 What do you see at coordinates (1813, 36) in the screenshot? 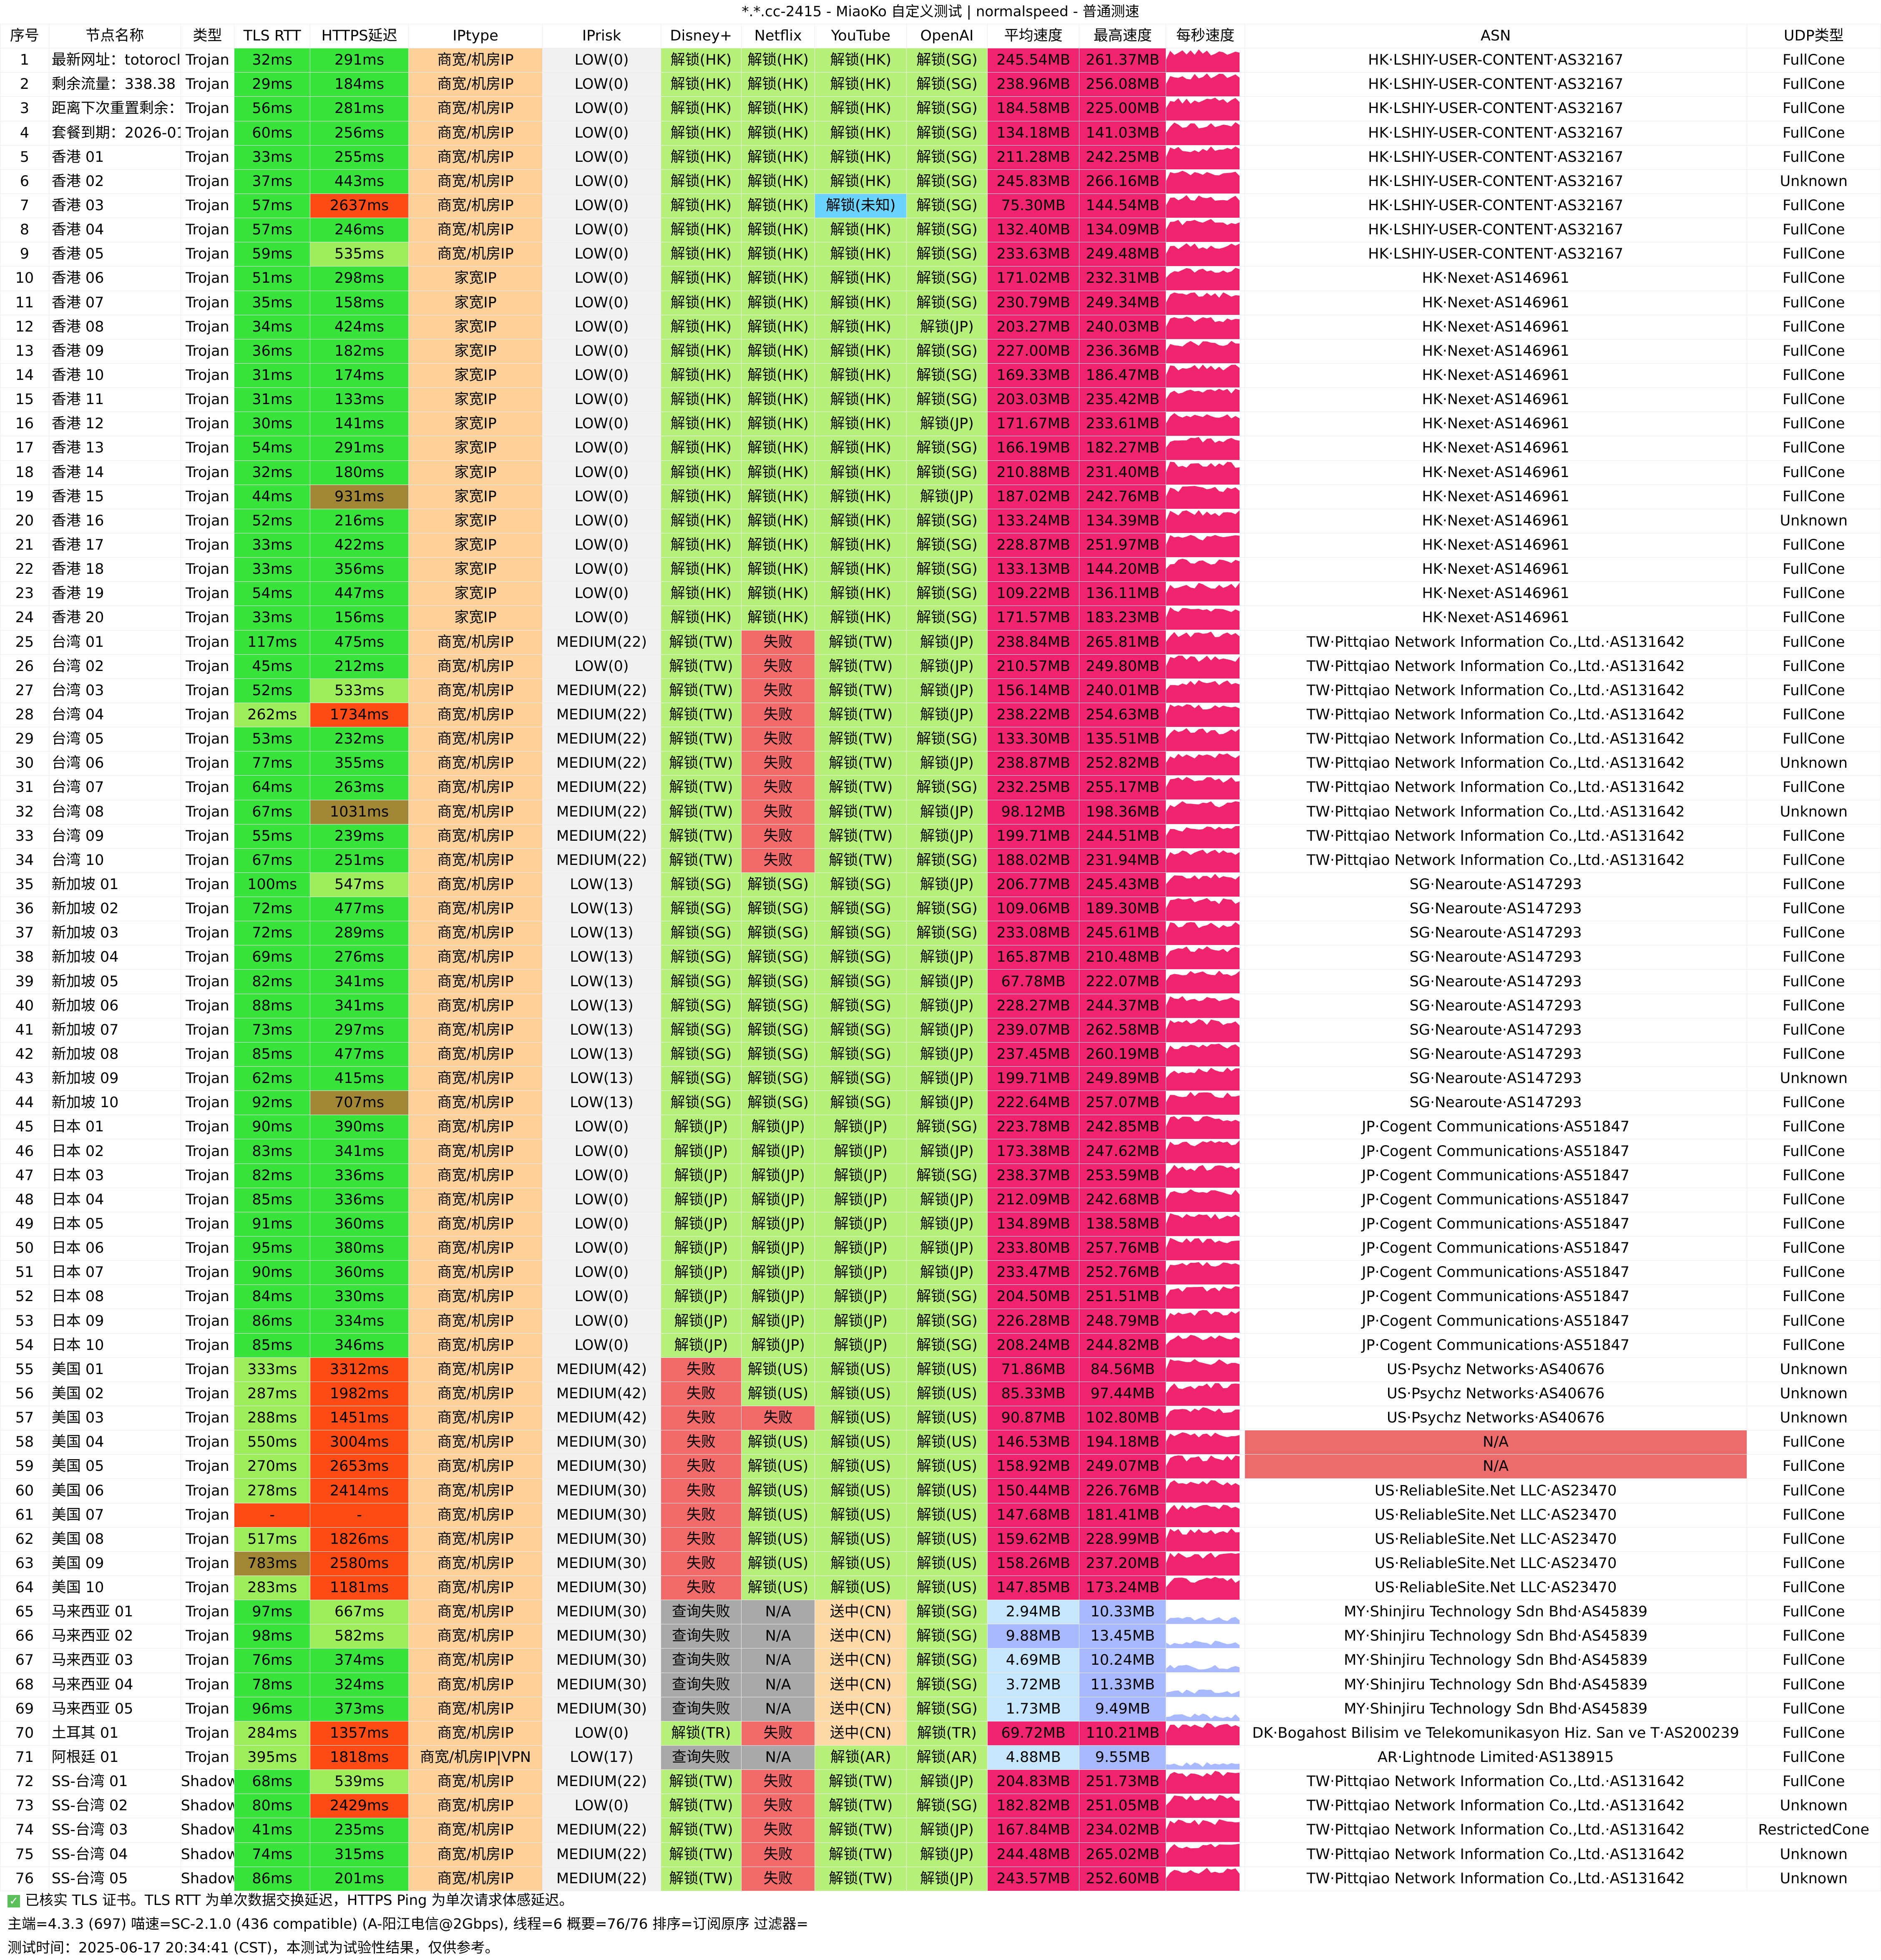
I see `col-udp-type: UDP类型` at bounding box center [1813, 36].